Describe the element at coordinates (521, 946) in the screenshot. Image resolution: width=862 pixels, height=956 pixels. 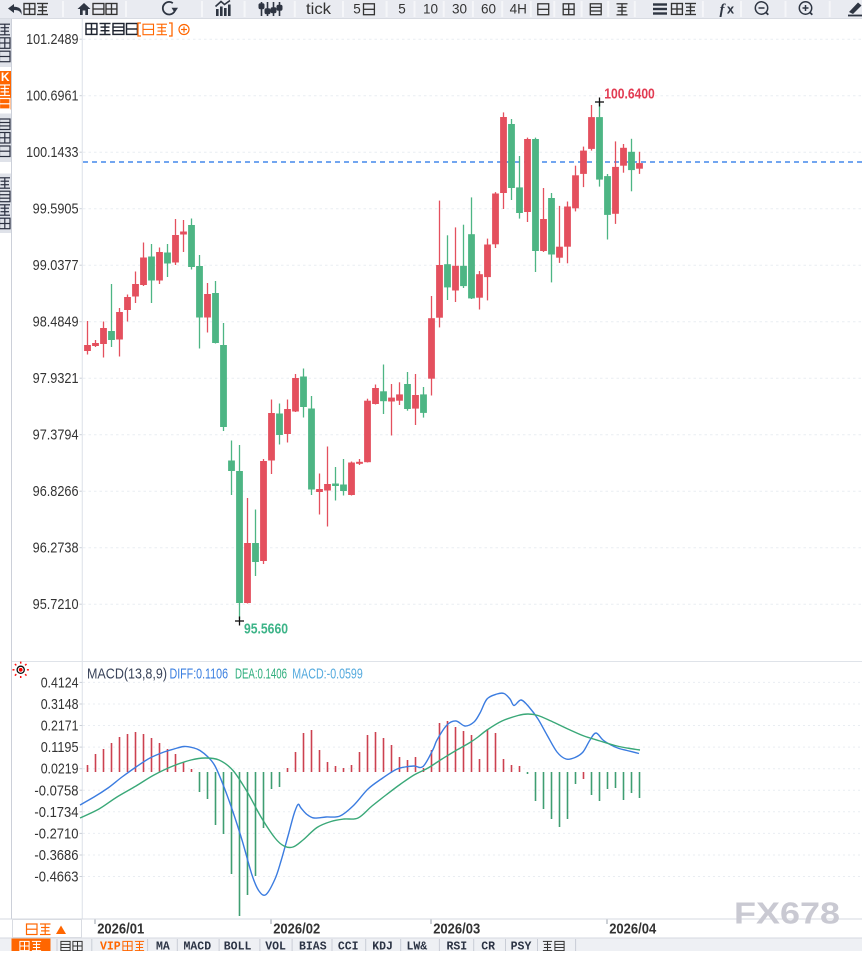
I see `svg-text: PSY` at that location.